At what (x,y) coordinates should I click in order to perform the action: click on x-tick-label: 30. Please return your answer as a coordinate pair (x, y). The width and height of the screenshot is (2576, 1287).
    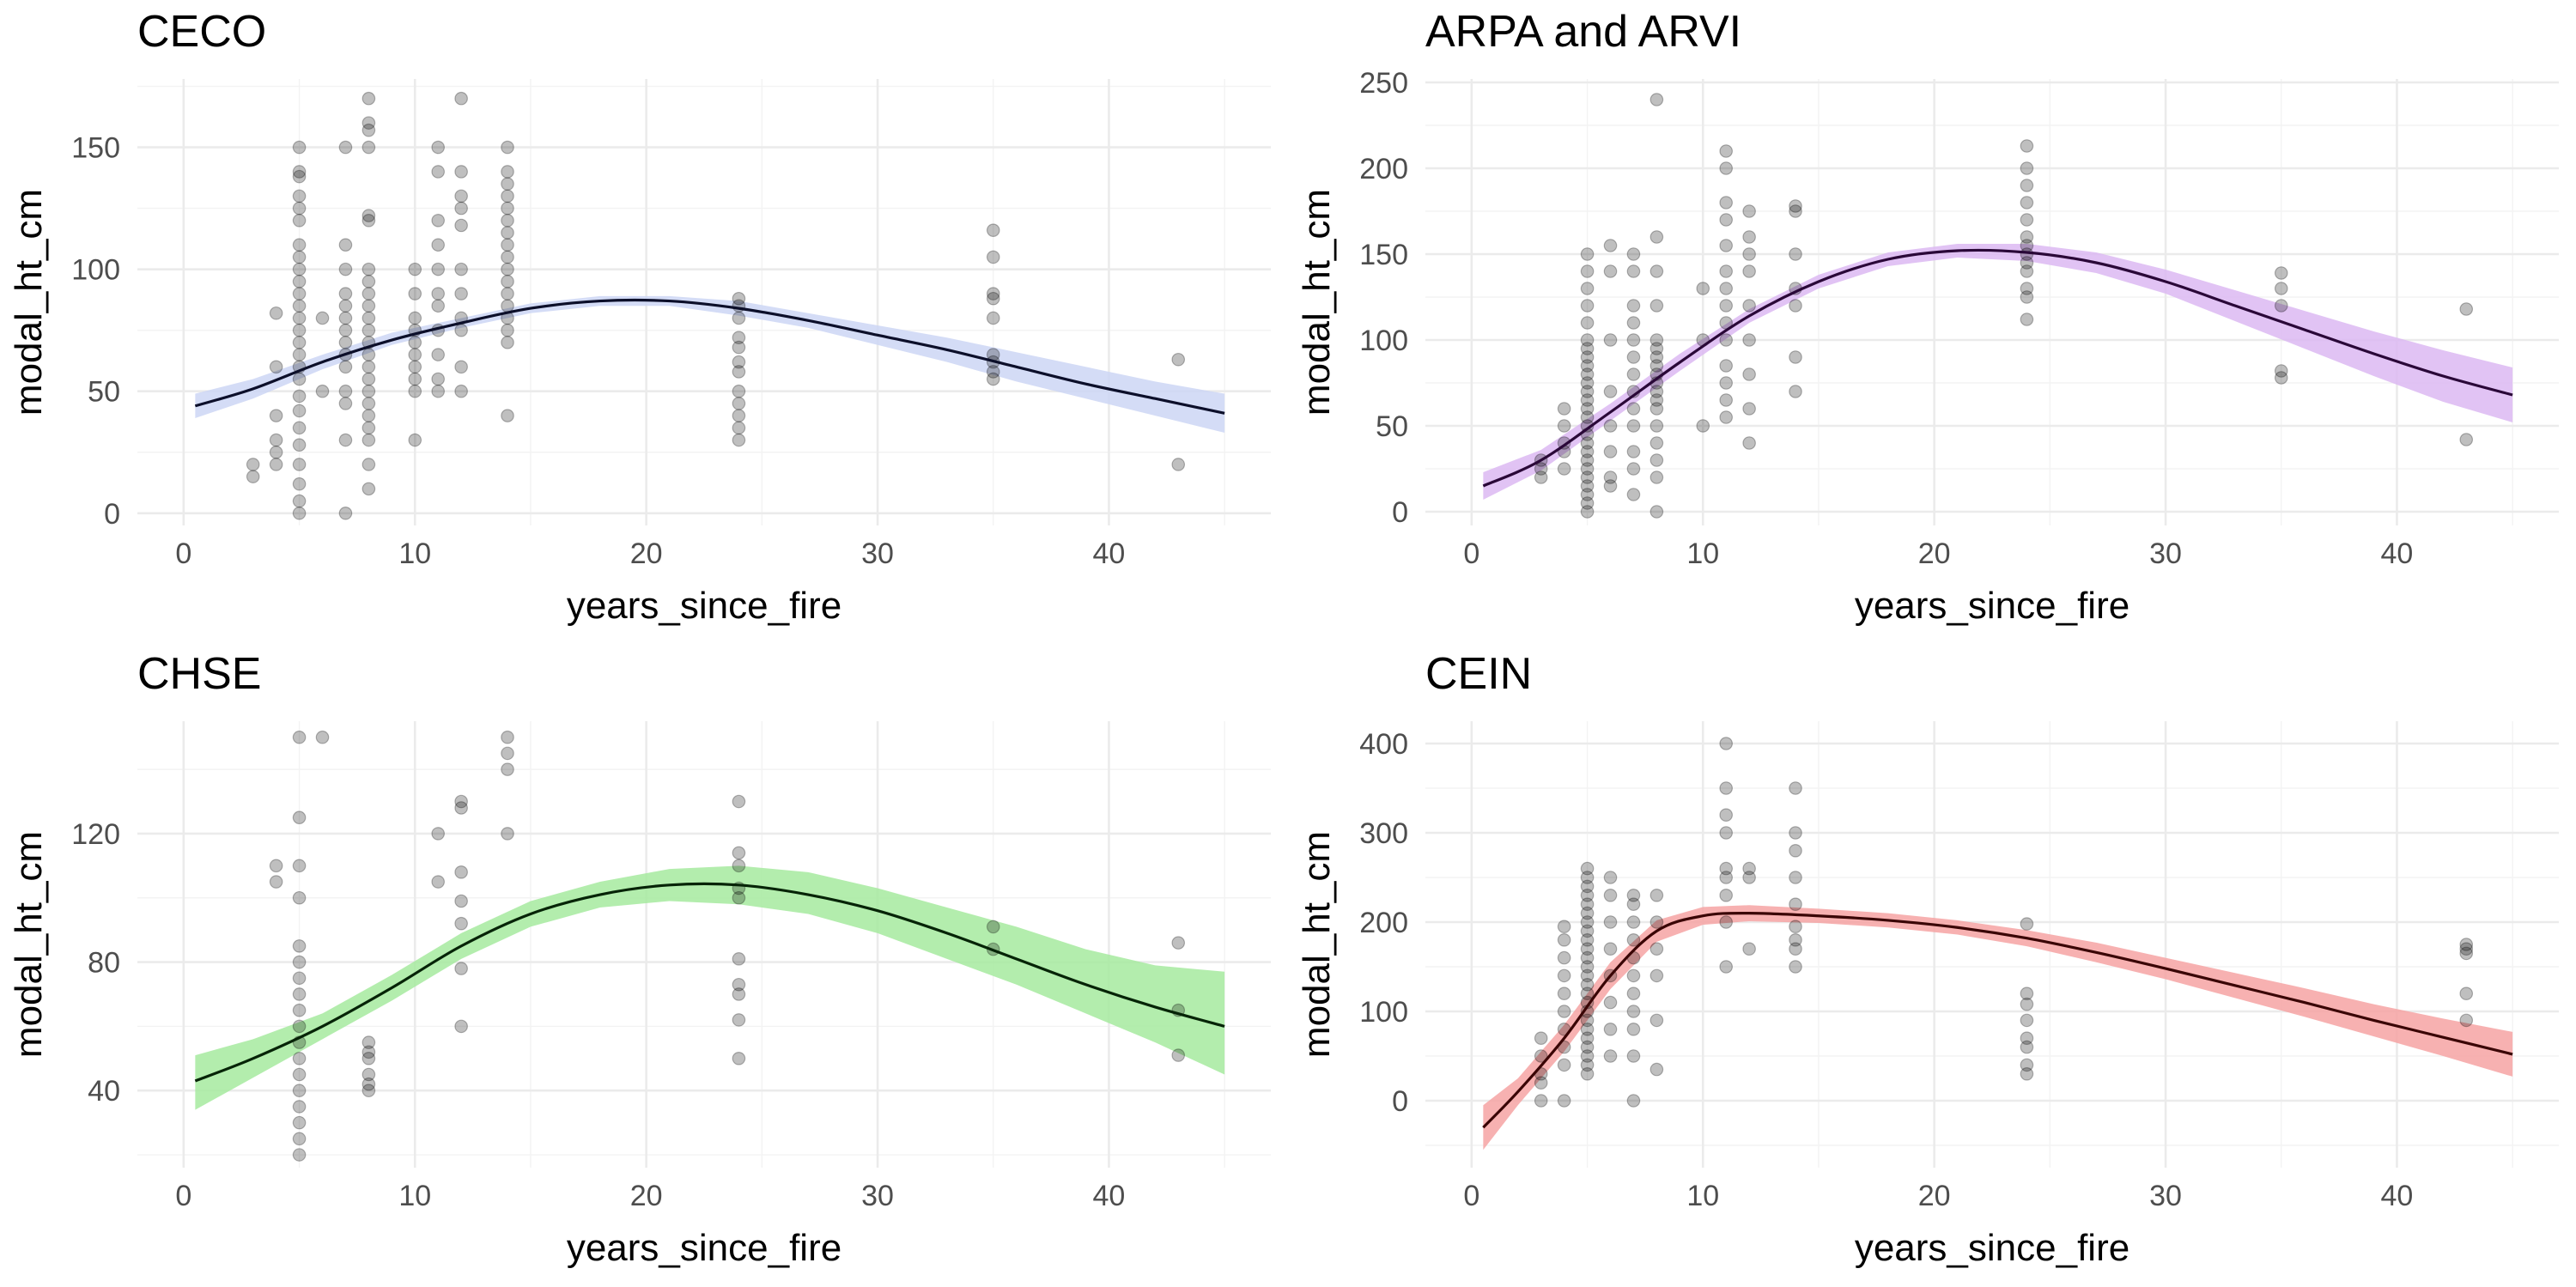
    Looking at the image, I should click on (2165, 1196).